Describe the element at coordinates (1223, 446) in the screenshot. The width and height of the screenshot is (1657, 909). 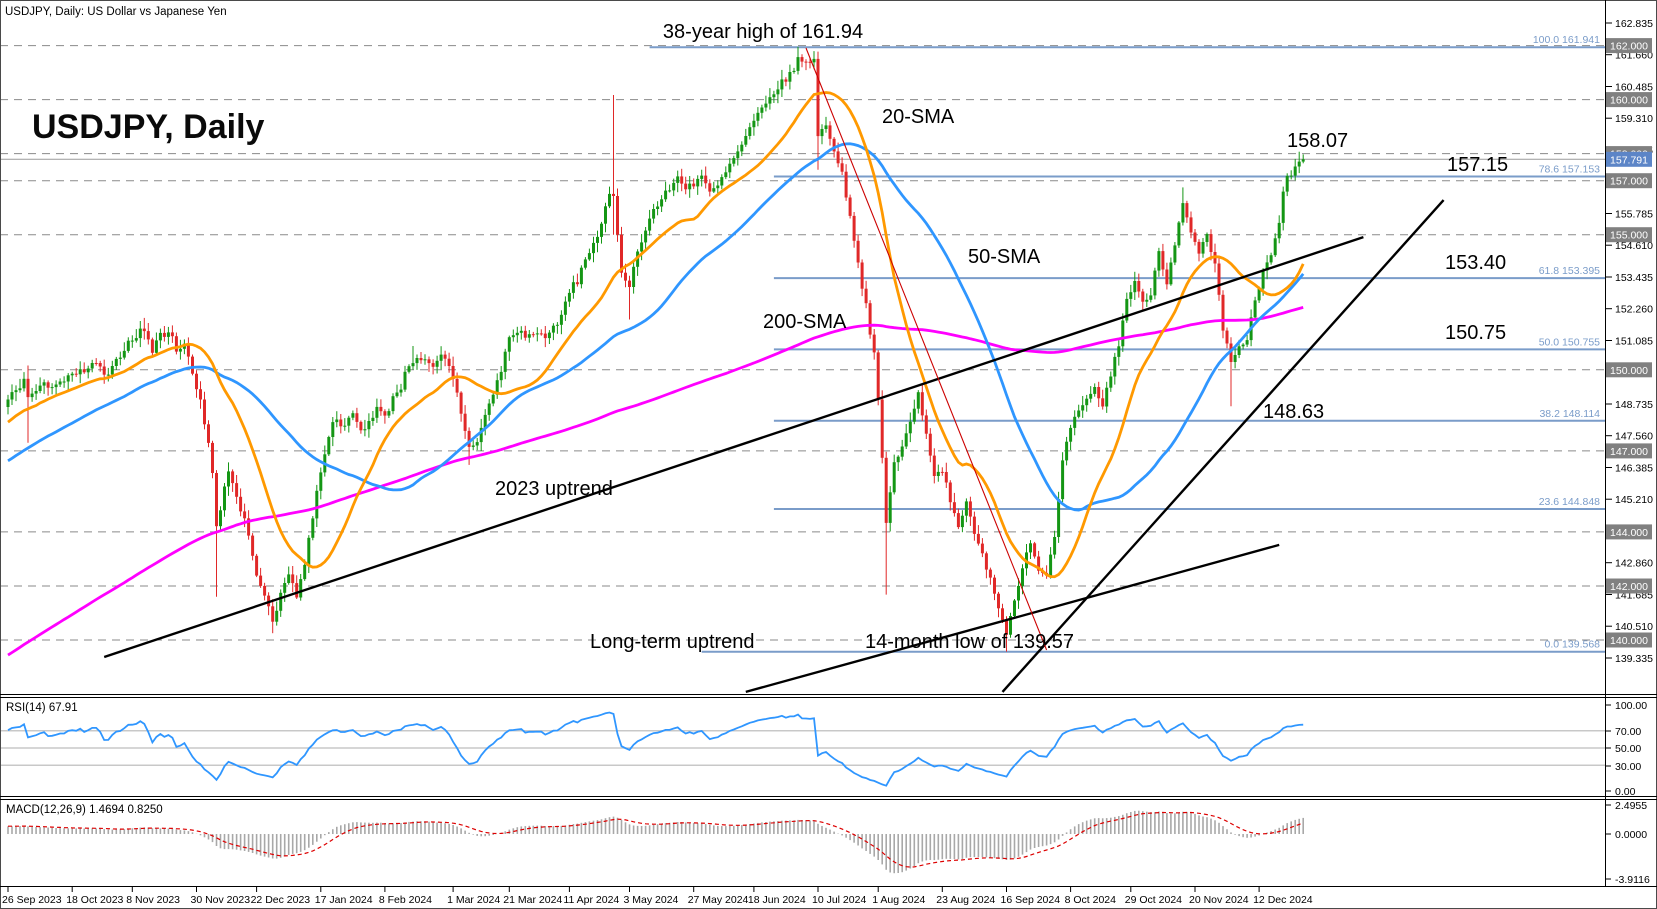
I see `uptrend-steep-line` at that location.